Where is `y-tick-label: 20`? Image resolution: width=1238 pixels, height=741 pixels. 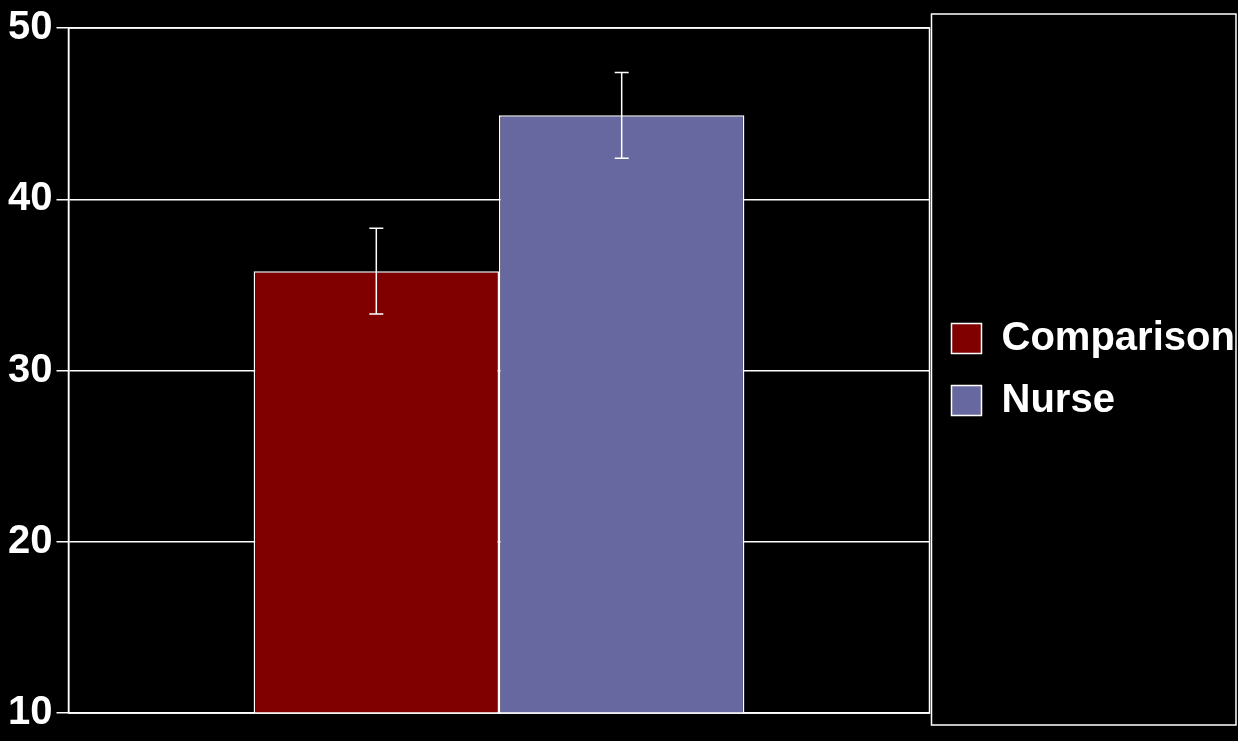 y-tick-label: 20 is located at coordinates (30, 538).